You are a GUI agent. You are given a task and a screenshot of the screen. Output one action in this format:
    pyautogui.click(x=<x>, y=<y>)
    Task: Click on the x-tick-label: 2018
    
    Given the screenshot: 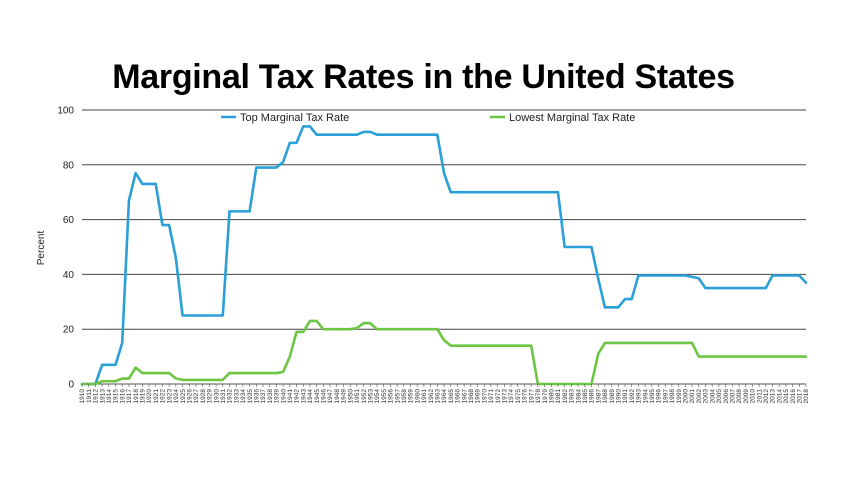 What is the action you would take?
    pyautogui.click(x=806, y=396)
    